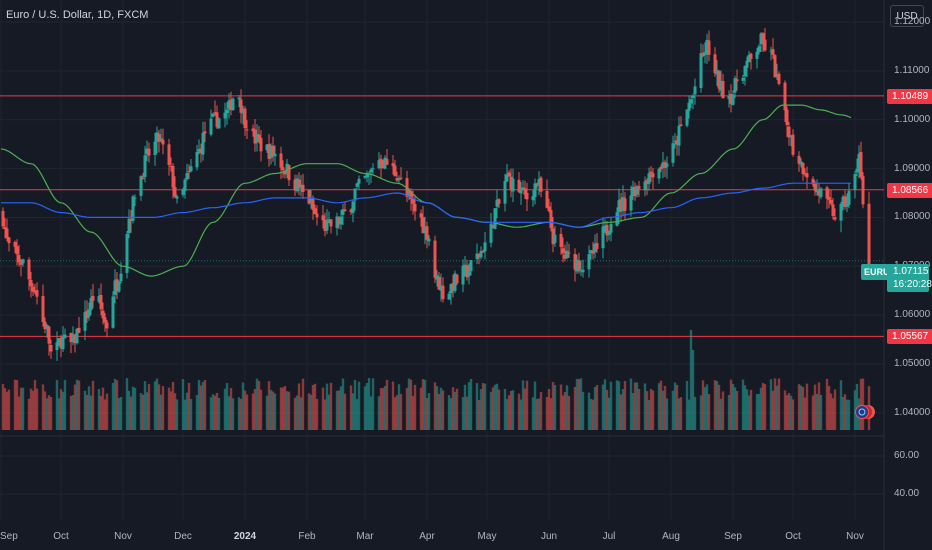 The width and height of the screenshot is (932, 550). I want to click on time-tick-label: Jun, so click(549, 536).